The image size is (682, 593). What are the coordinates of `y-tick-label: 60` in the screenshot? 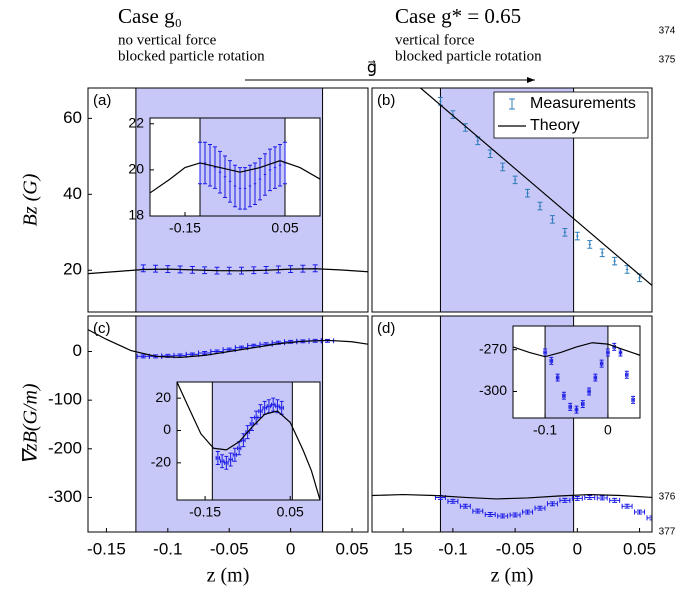 It's located at (72, 117).